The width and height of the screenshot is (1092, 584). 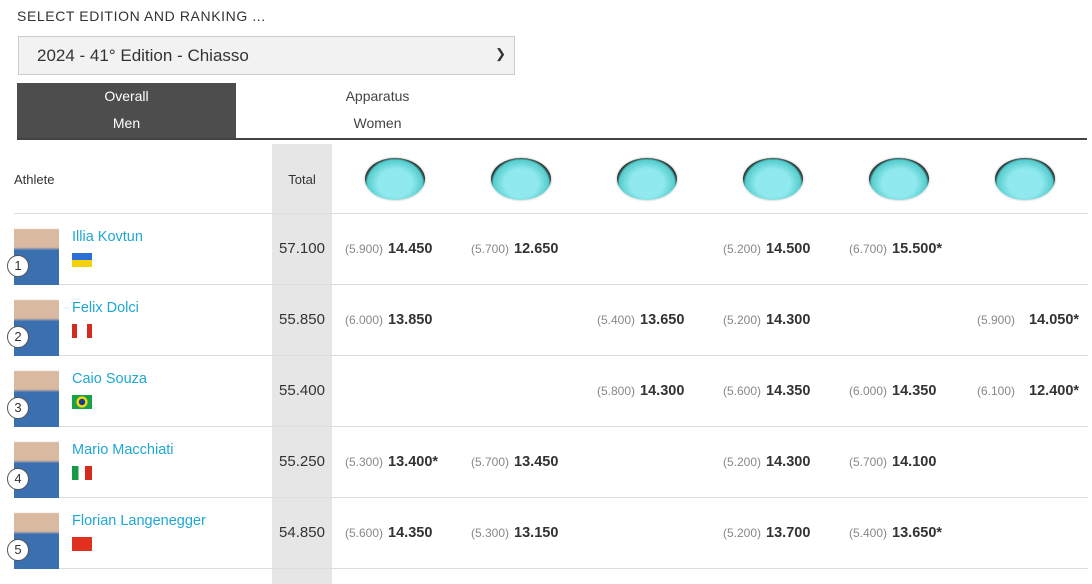 What do you see at coordinates (773, 179) in the screenshot?
I see `vault-icon` at bounding box center [773, 179].